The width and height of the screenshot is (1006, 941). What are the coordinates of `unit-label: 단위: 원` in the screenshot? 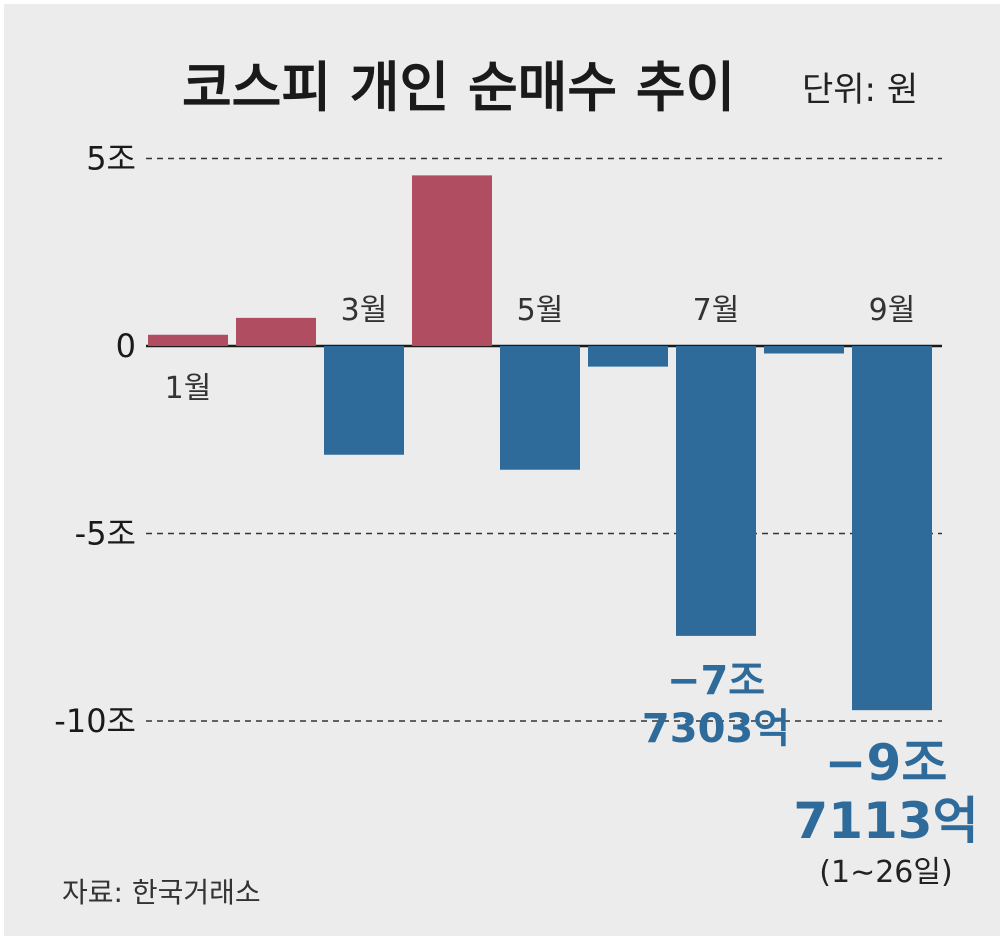 It's located at (860, 90).